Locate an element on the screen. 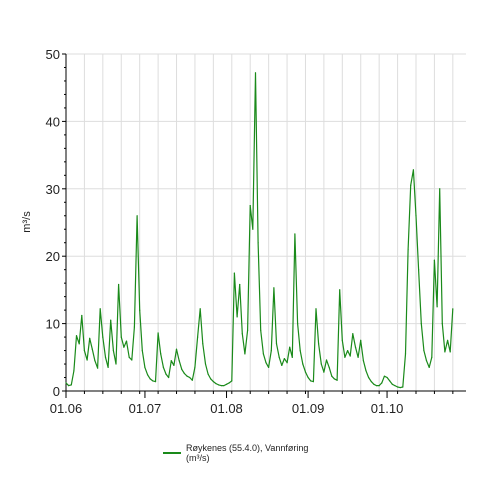  y-tick-label: 20 is located at coordinates (53, 256).